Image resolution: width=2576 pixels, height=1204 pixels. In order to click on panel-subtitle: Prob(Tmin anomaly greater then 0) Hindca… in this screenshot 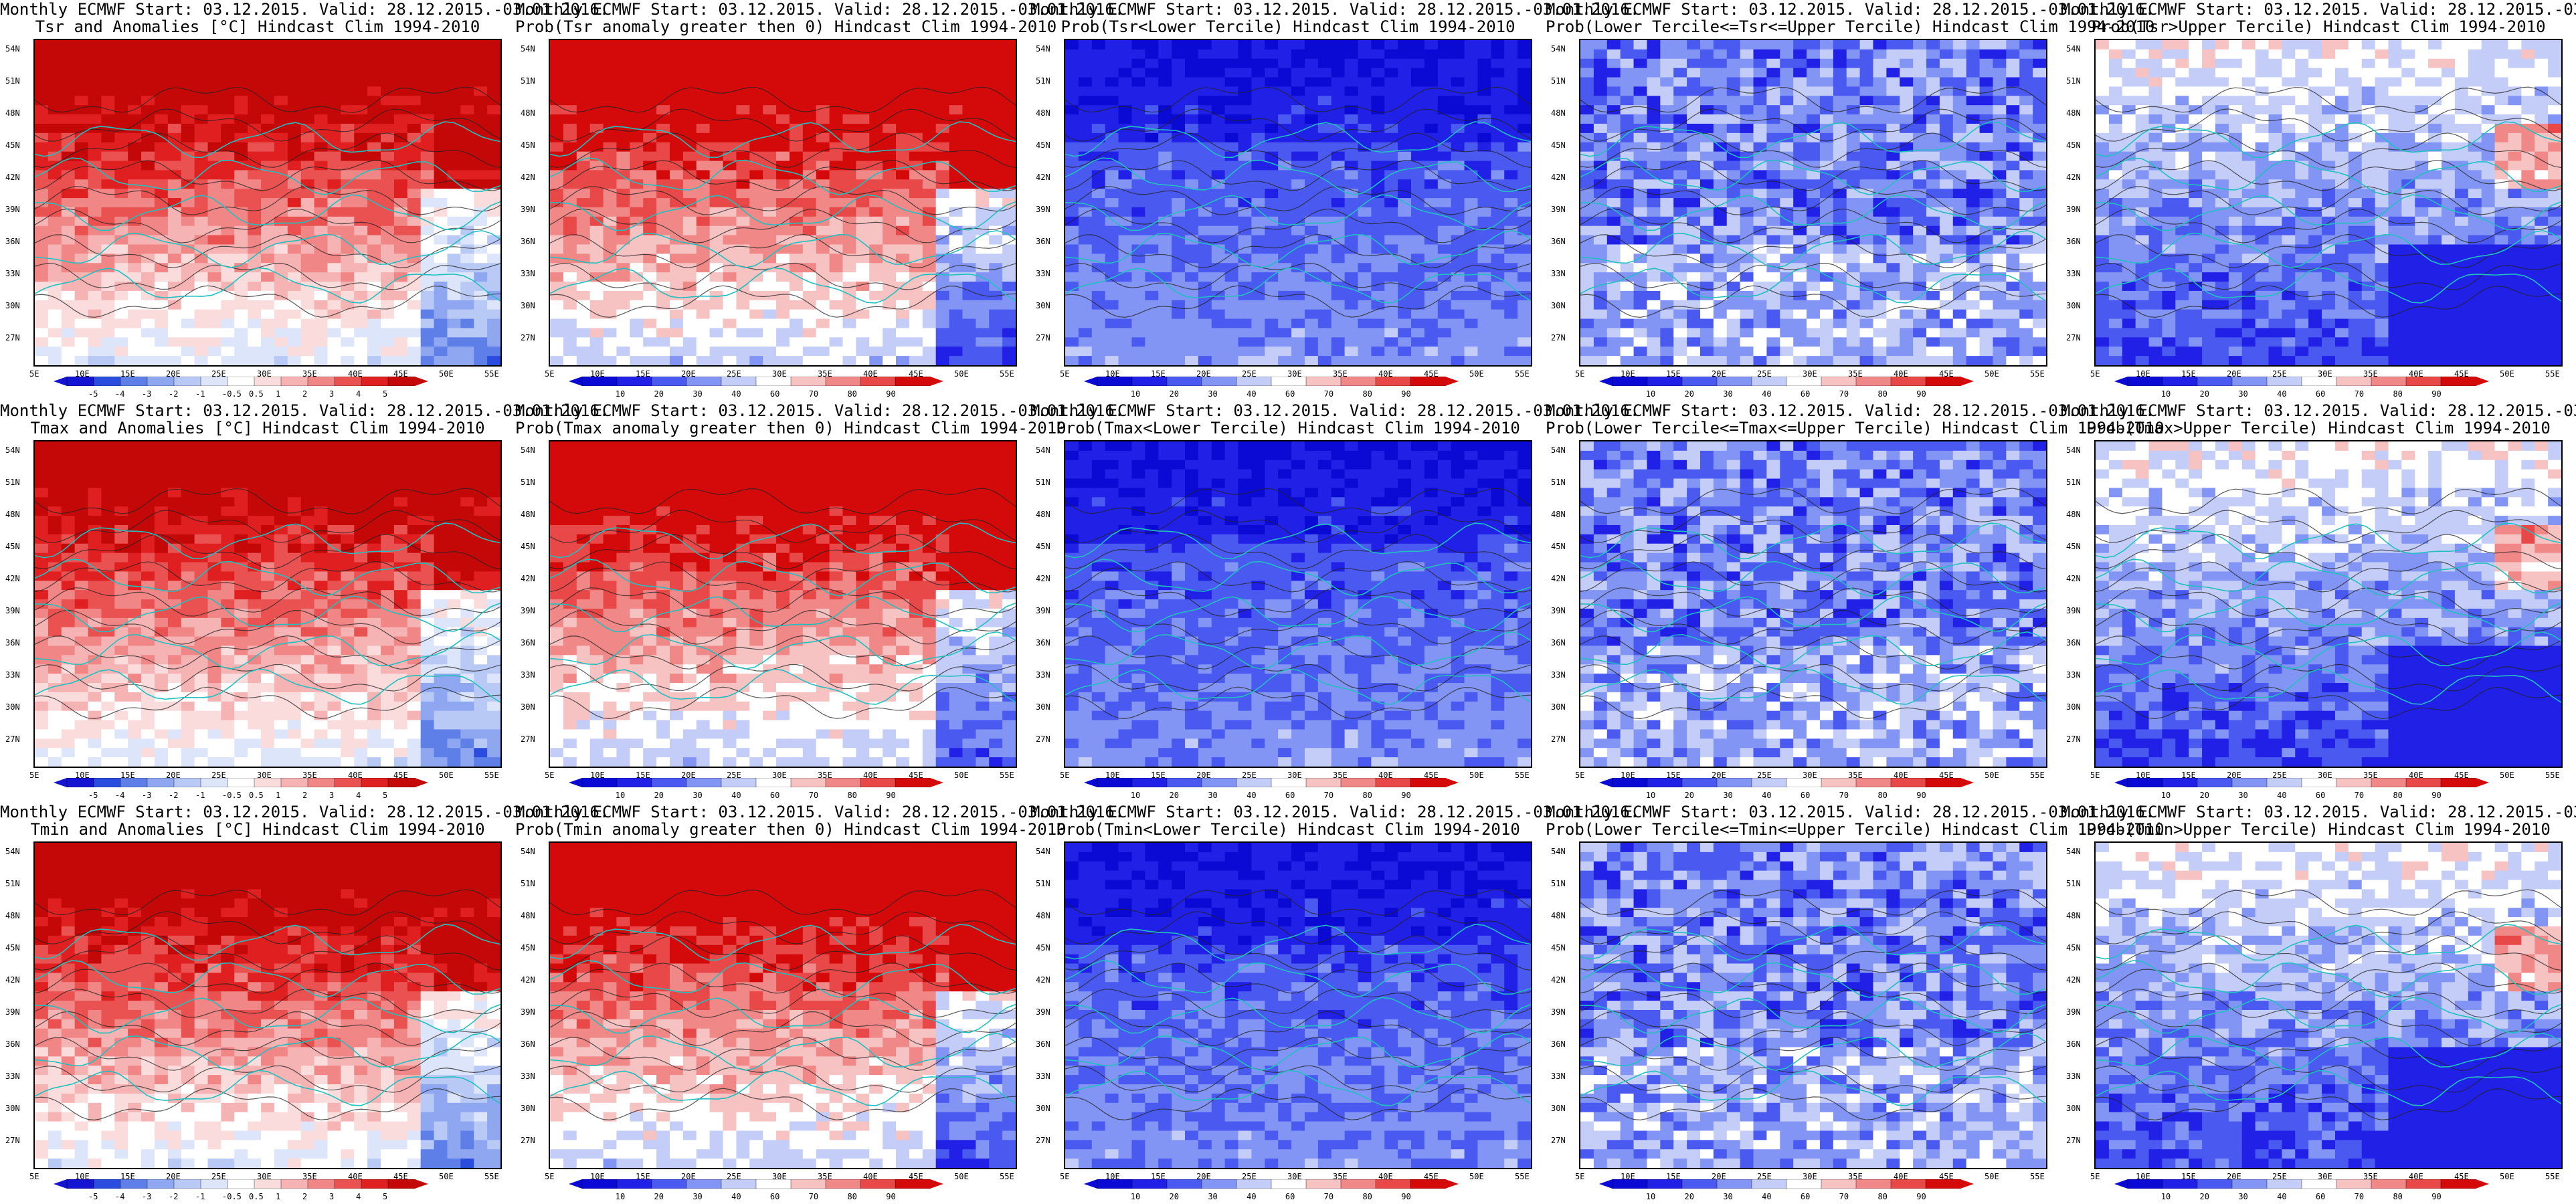, I will do `click(791, 829)`.